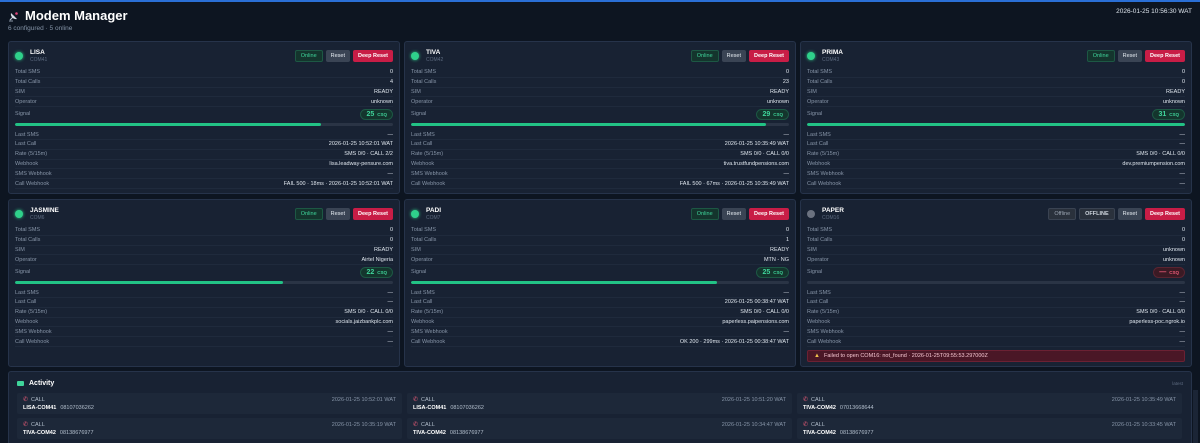 This screenshot has width=1200, height=443. What do you see at coordinates (204, 125) in the screenshot?
I see `signal-bar` at bounding box center [204, 125].